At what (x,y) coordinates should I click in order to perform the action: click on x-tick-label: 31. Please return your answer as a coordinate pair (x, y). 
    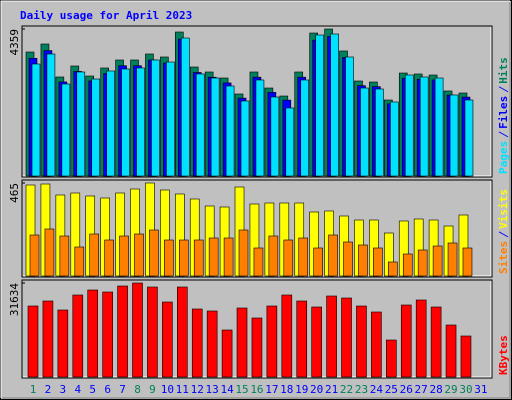
    Looking at the image, I should click on (480, 389).